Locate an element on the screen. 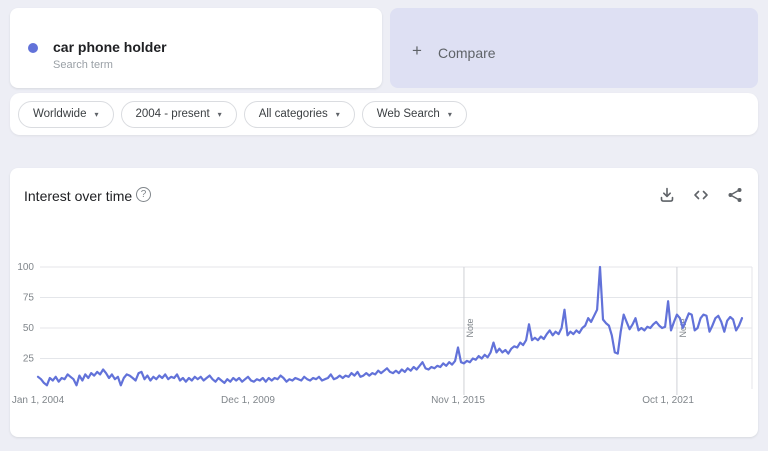 The width and height of the screenshot is (768, 451). filter-searchtype-dropdown: Web Search ▾ is located at coordinates (414, 114).